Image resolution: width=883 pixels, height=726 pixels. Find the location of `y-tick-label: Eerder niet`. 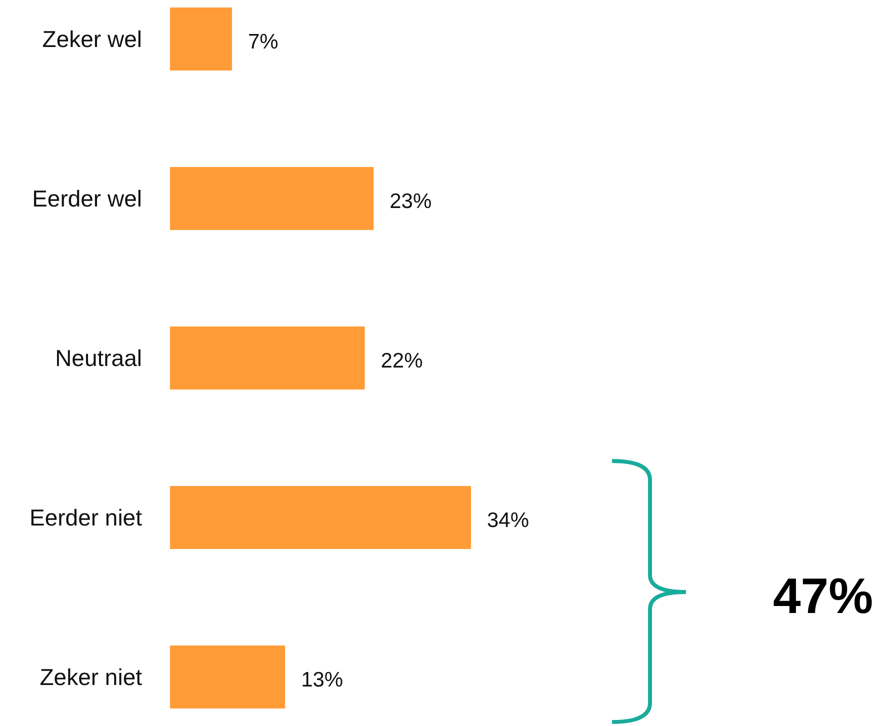

y-tick-label: Eerder niet is located at coordinates (86, 517).